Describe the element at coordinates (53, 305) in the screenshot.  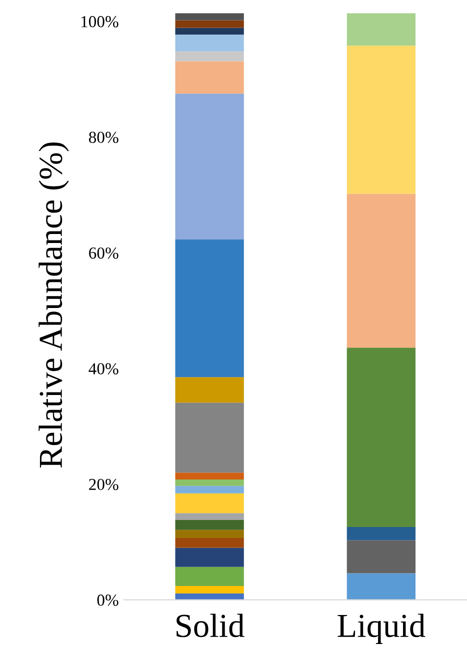
I see `y-axis-title: Relative Abundance (%)` at that location.